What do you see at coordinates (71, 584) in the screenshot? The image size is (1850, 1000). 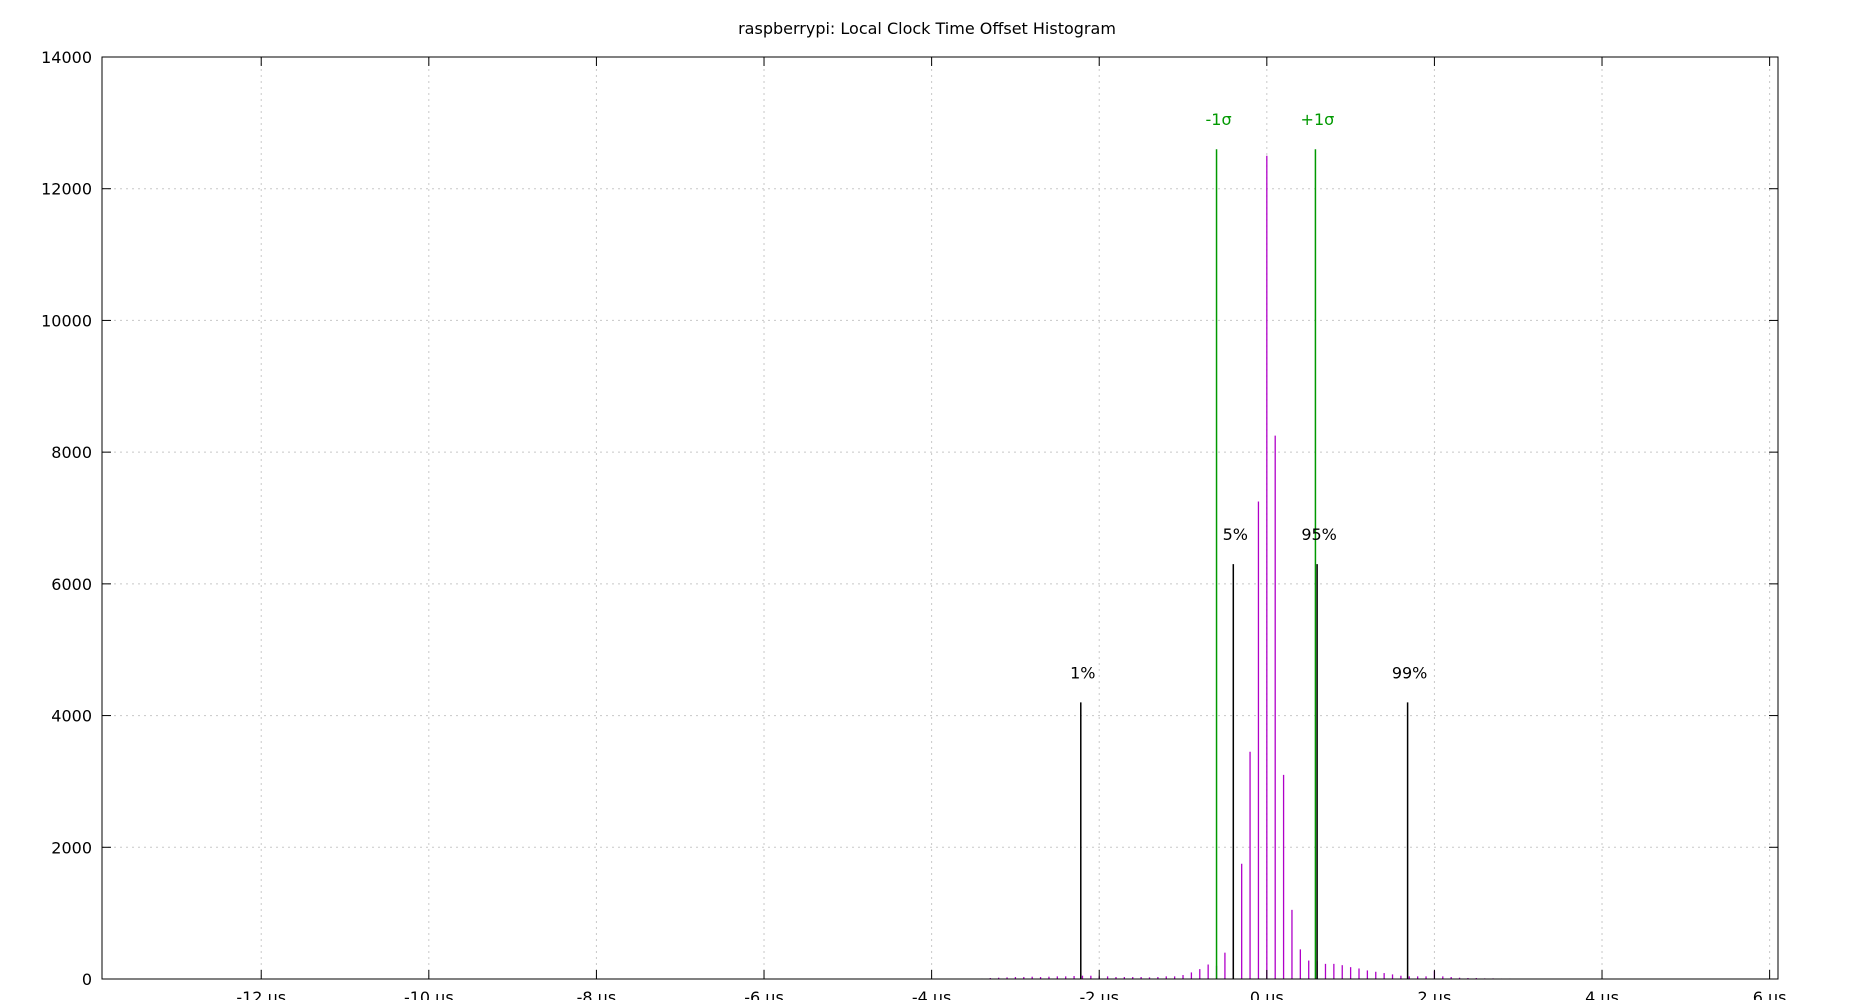 I see `y-tick-label: 6000` at bounding box center [71, 584].